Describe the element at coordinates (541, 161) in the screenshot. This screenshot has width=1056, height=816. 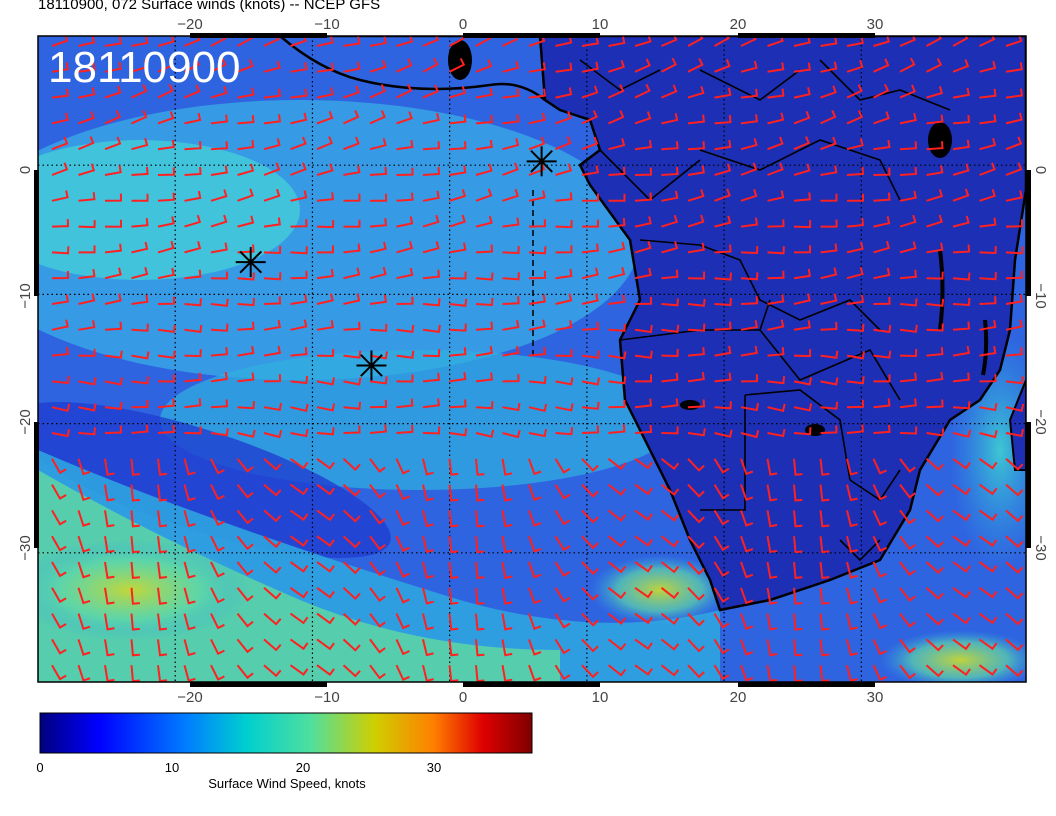
I see `marker-stroke` at that location.